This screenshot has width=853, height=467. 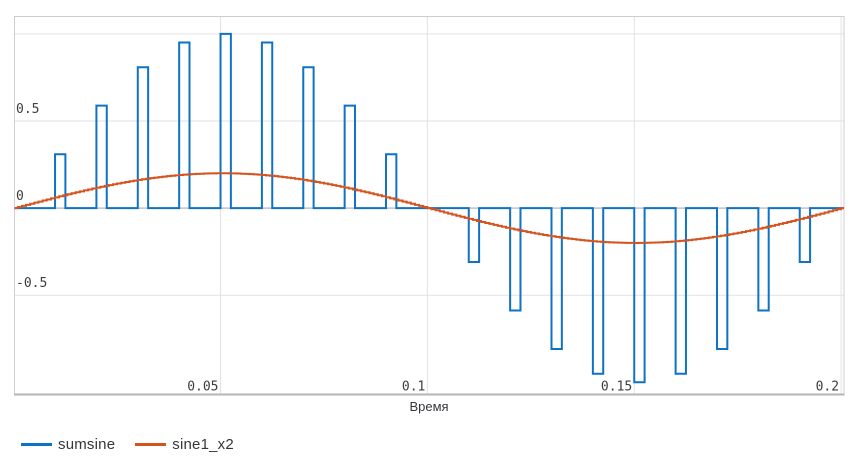 I want to click on legend-swatch-sine1-x2, so click(x=151, y=444).